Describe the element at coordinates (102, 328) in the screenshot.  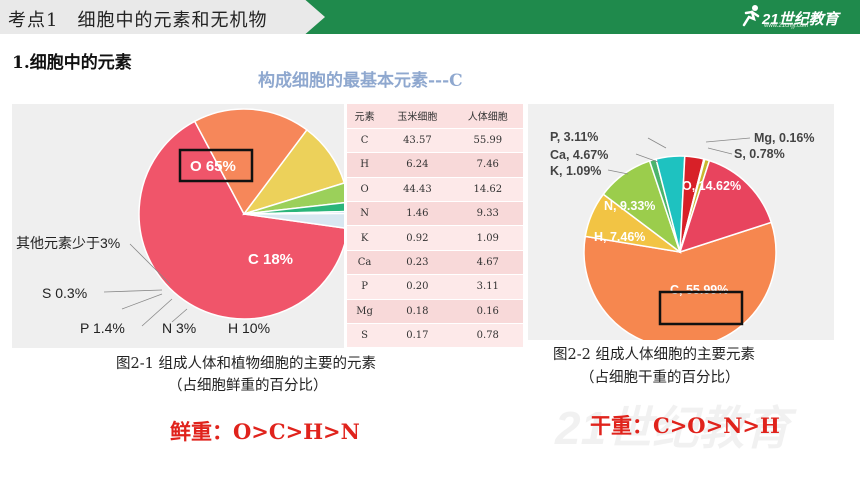
I see `pie-label-p: P 1.4%` at that location.